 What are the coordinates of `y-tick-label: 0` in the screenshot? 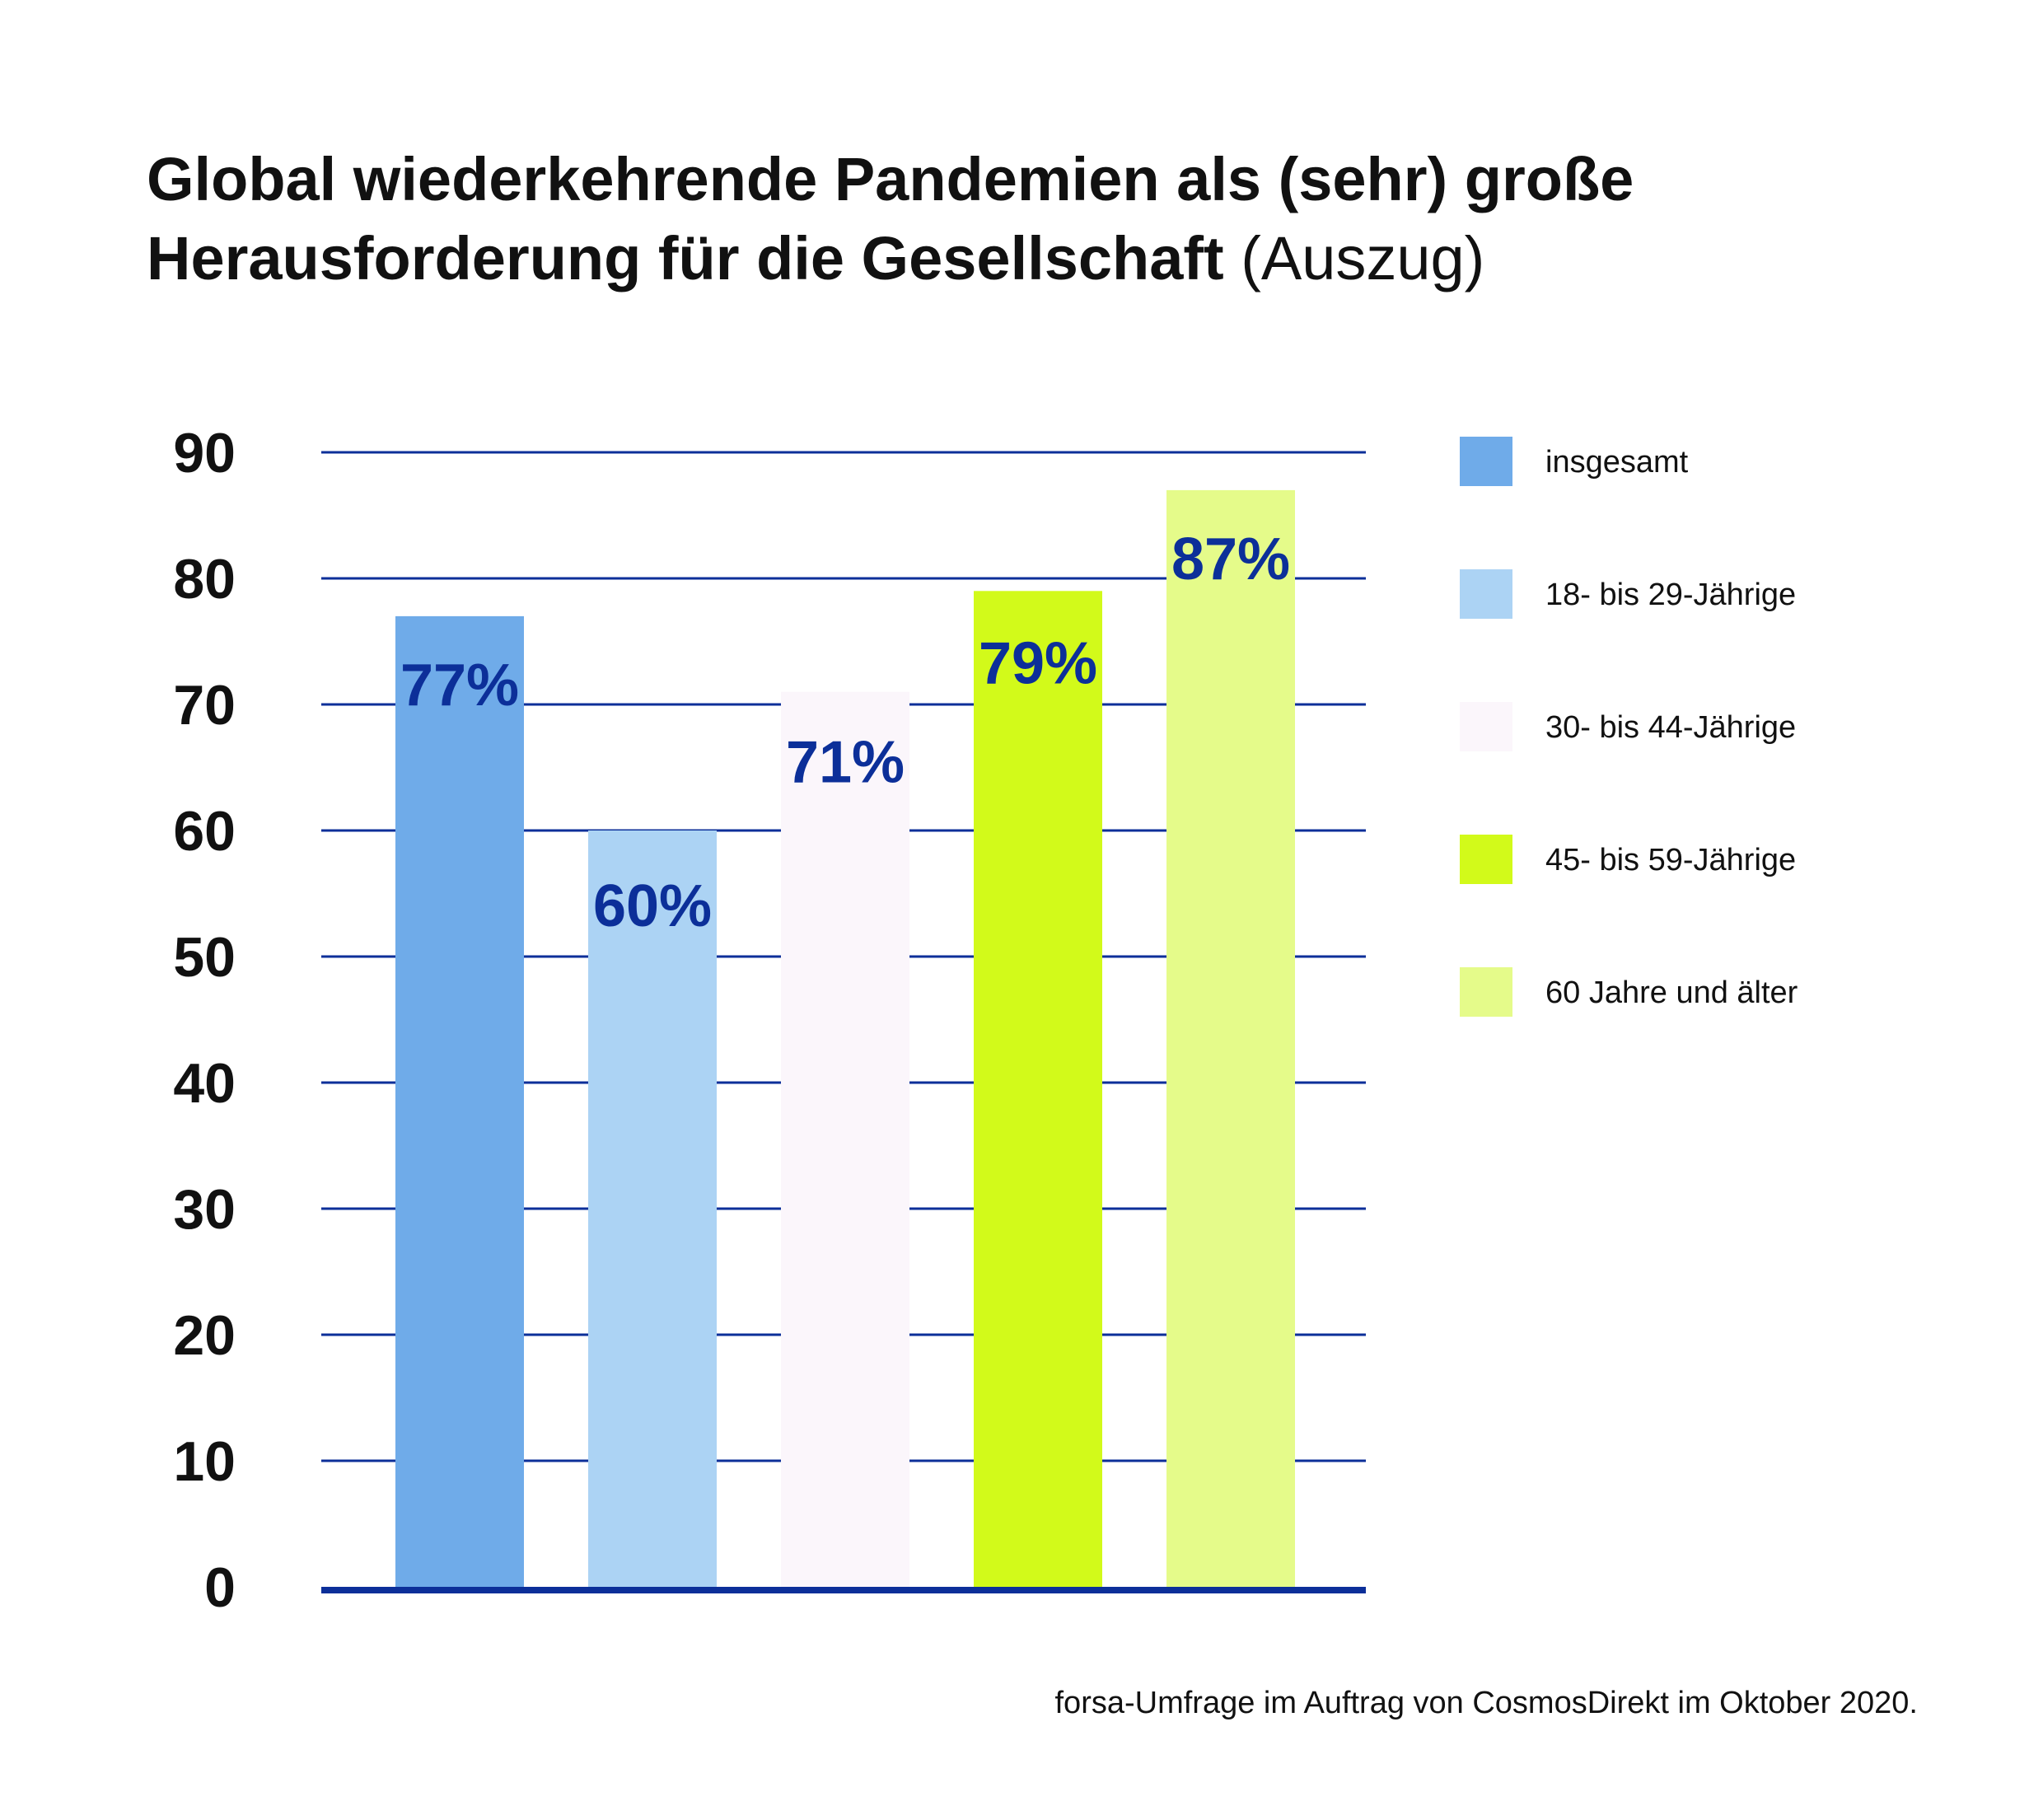 It's located at (220, 1587).